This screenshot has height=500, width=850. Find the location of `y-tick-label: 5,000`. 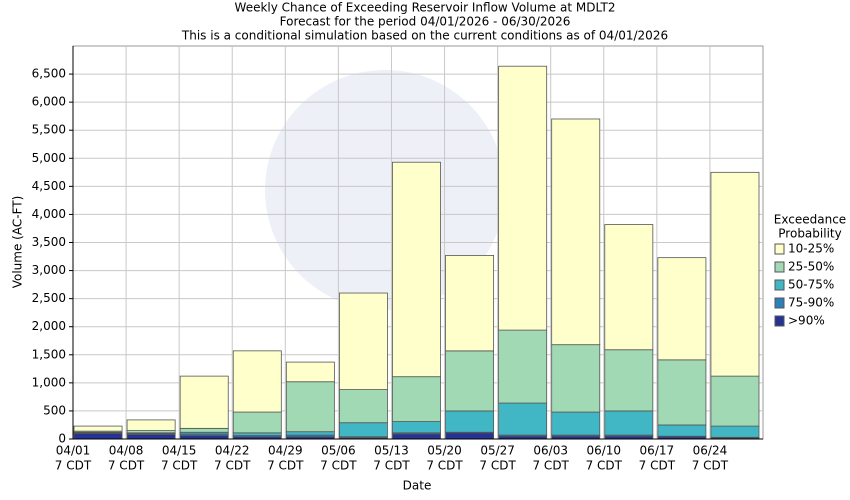

y-tick-label: 5,000 is located at coordinates (49, 158).